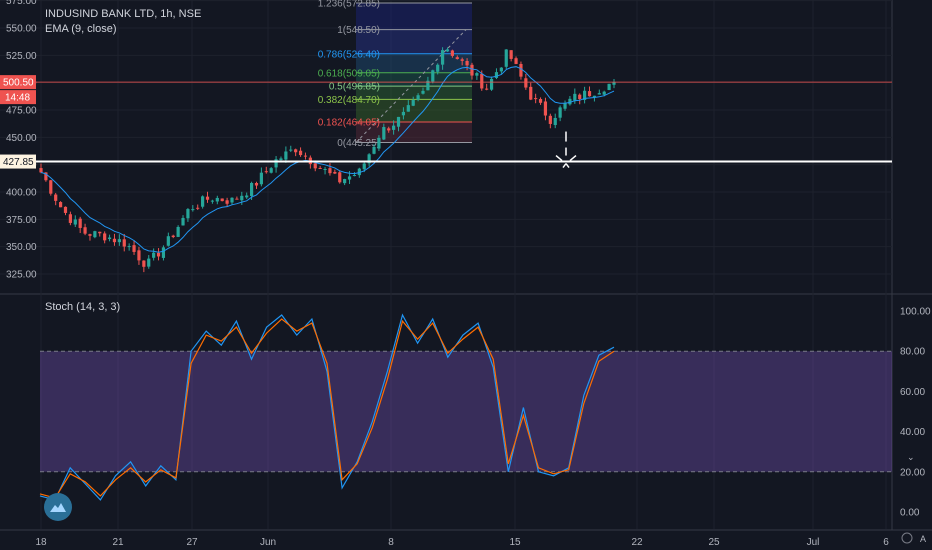 The image size is (932, 550). I want to click on time-tick-label: Jun, so click(268, 542).